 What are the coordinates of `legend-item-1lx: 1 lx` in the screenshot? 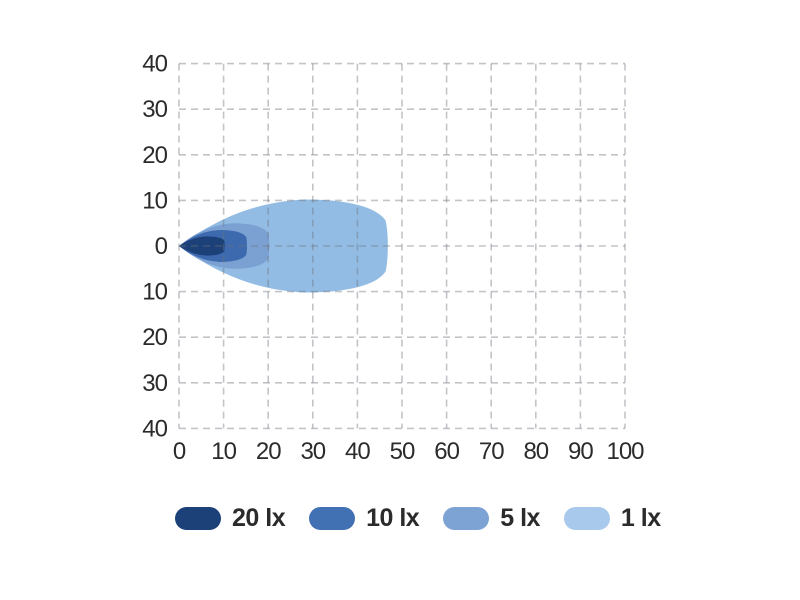 It's located at (612, 518).